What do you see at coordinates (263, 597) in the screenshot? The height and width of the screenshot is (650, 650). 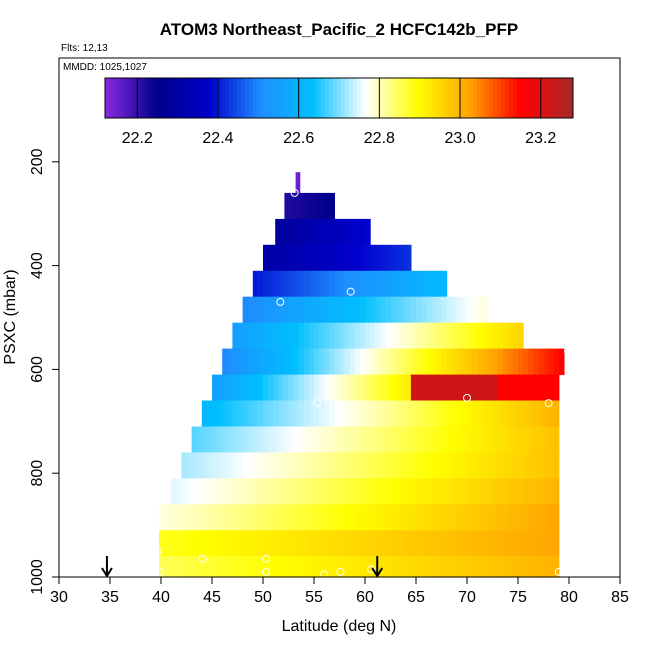 I see `x-tick-label: 50` at bounding box center [263, 597].